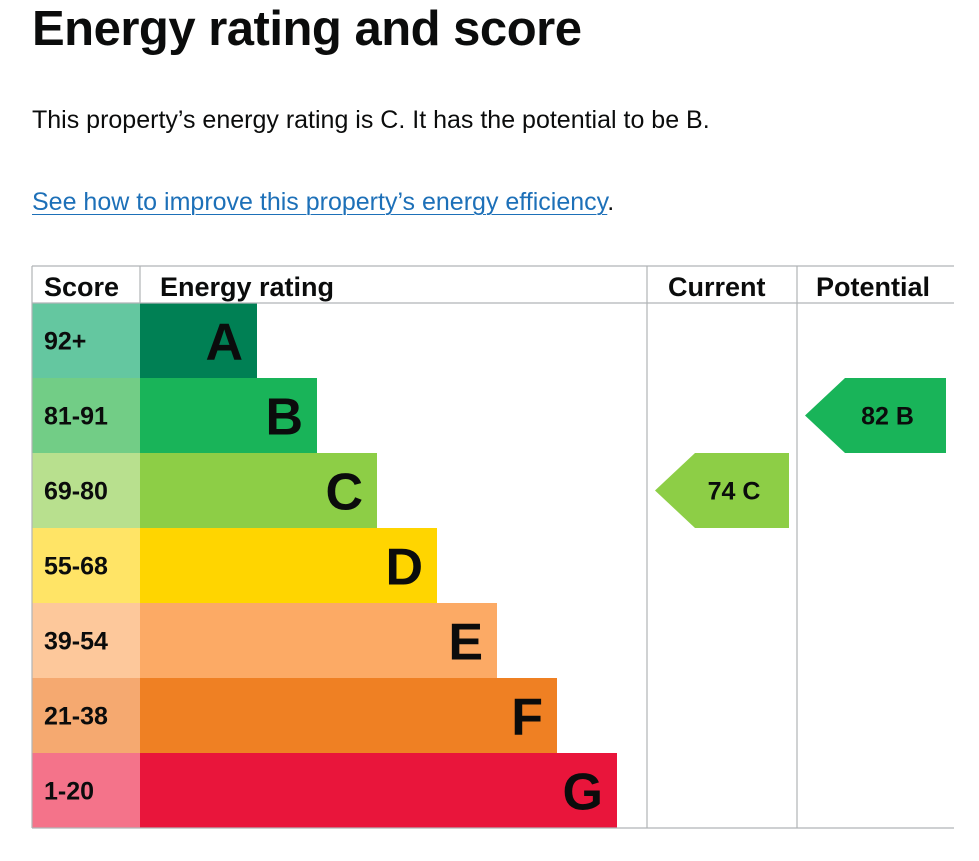  What do you see at coordinates (258, 490) in the screenshot?
I see `rating-bar-c` at bounding box center [258, 490].